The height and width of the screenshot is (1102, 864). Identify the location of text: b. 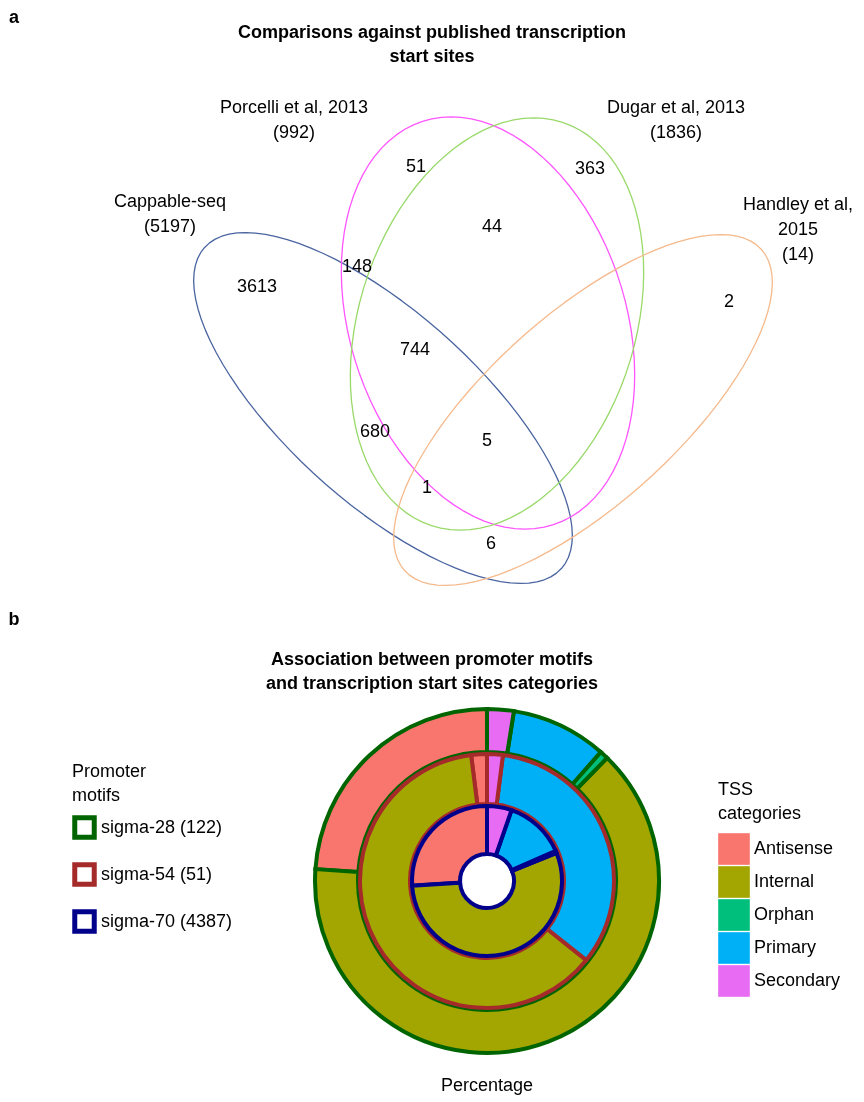
(14, 619).